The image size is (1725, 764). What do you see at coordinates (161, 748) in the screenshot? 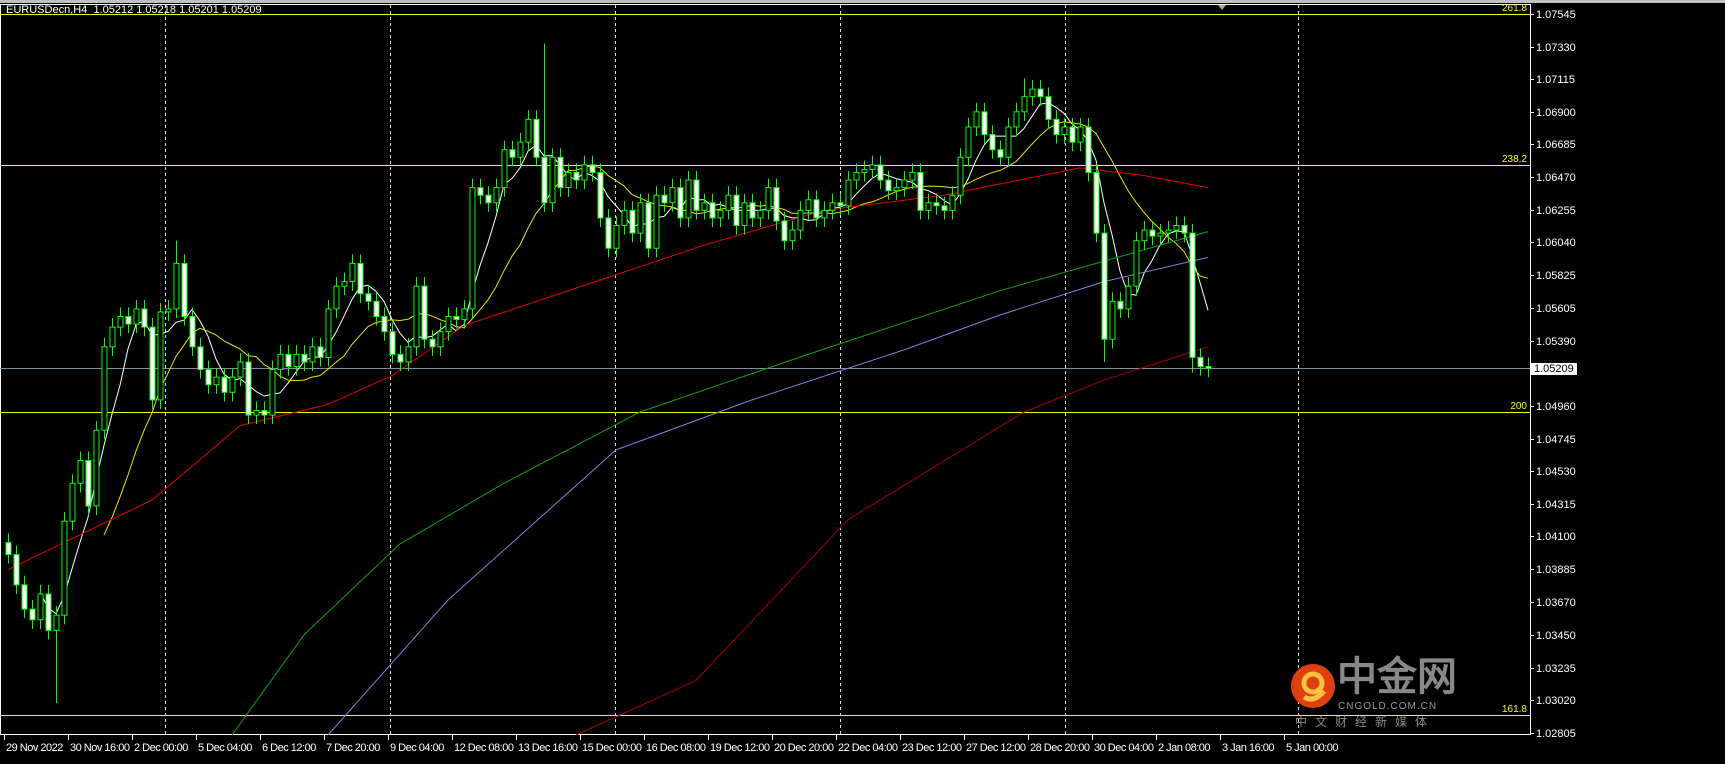
I see `time-axis-label: 2 Dec 00:00` at bounding box center [161, 748].